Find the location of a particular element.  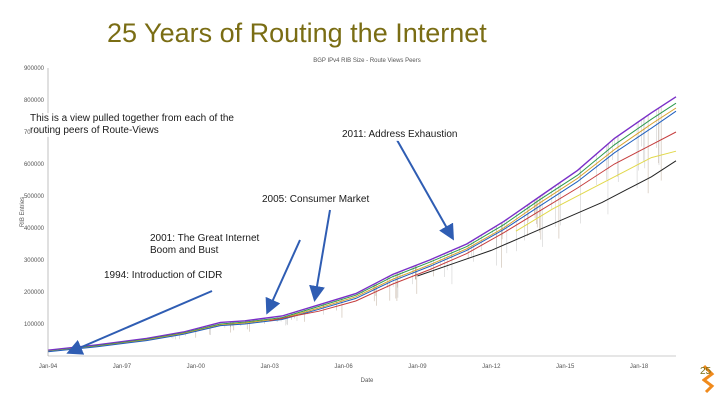

y-tick-label: 100000 is located at coordinates (34, 325).